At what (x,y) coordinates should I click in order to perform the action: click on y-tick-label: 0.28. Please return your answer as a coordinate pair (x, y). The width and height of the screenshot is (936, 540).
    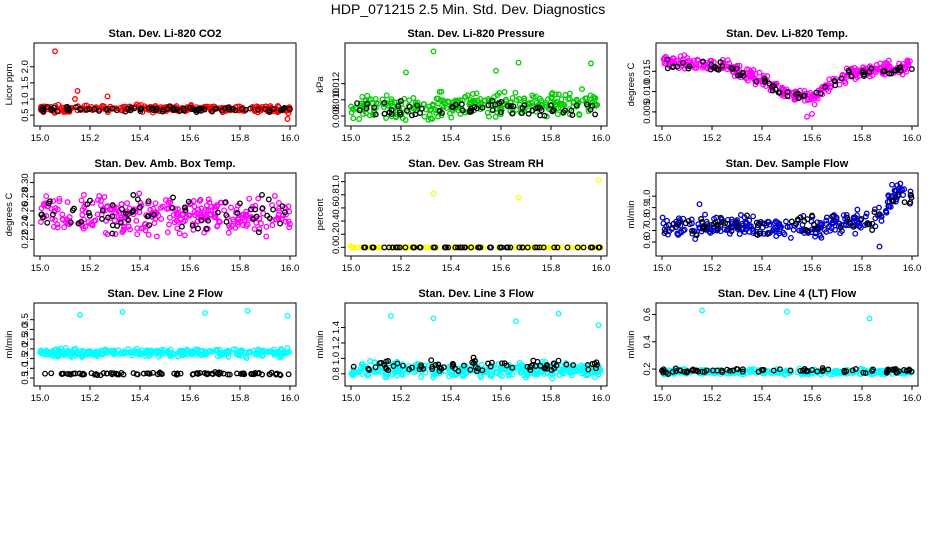
    Looking at the image, I should click on (25, 197).